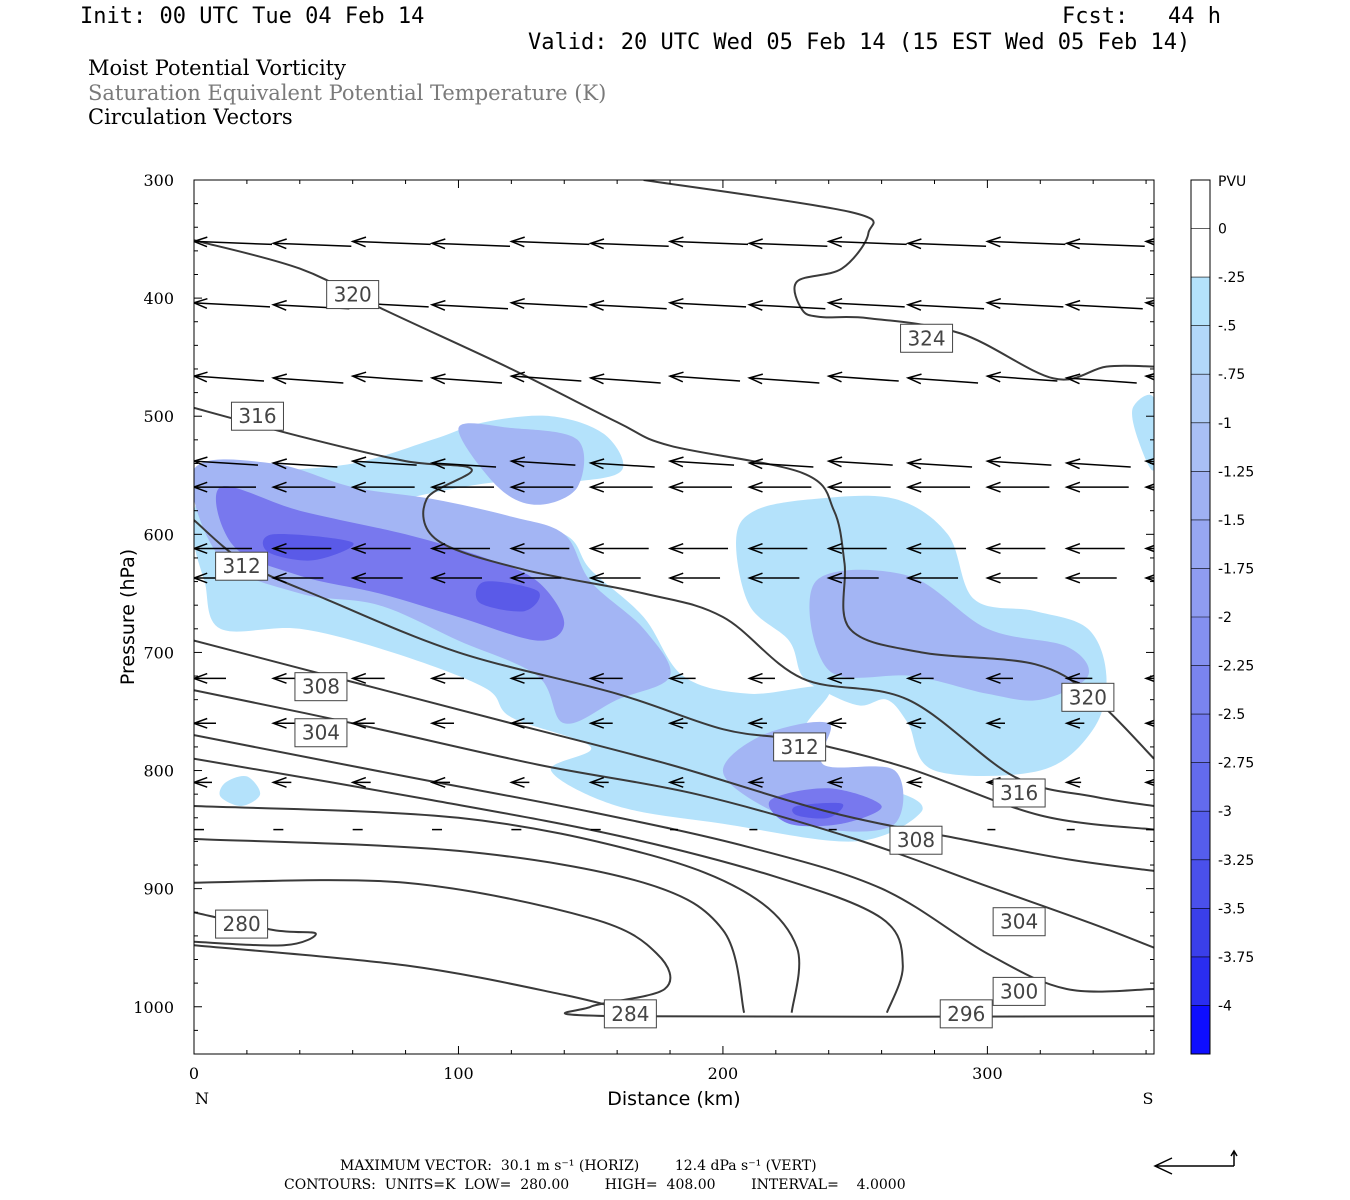 The image size is (1350, 1200). I want to click on colorbar-label-3: -.75, so click(1231, 375).